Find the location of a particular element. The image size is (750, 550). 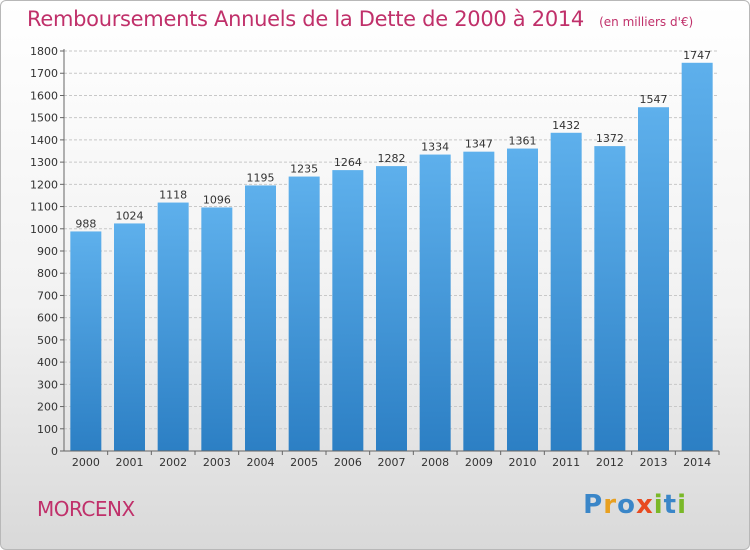

x-tick-label: 2005 is located at coordinates (304, 462).